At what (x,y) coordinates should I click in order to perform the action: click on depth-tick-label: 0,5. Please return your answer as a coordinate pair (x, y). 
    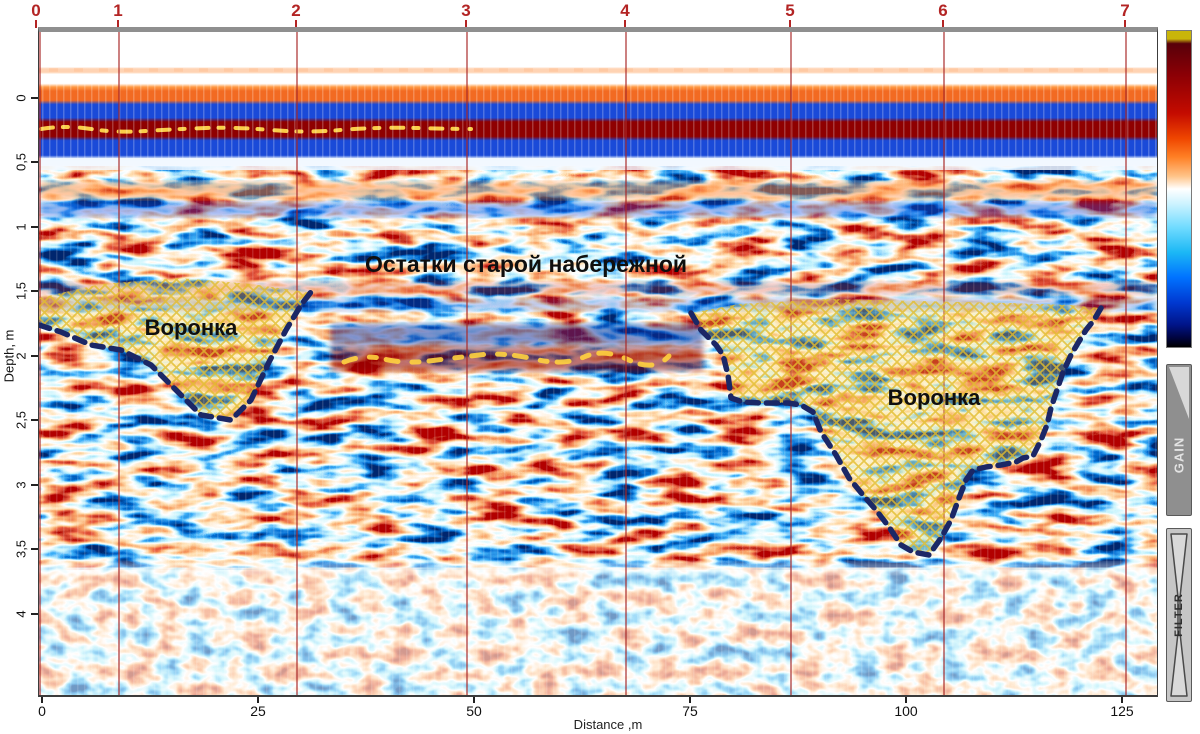
    Looking at the image, I should click on (21, 162).